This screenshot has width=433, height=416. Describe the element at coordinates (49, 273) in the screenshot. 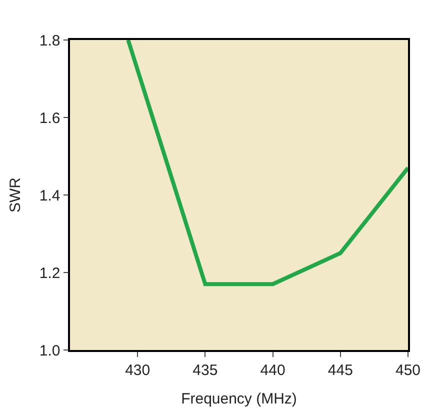

I see `y-tick-label: 1.2` at that location.